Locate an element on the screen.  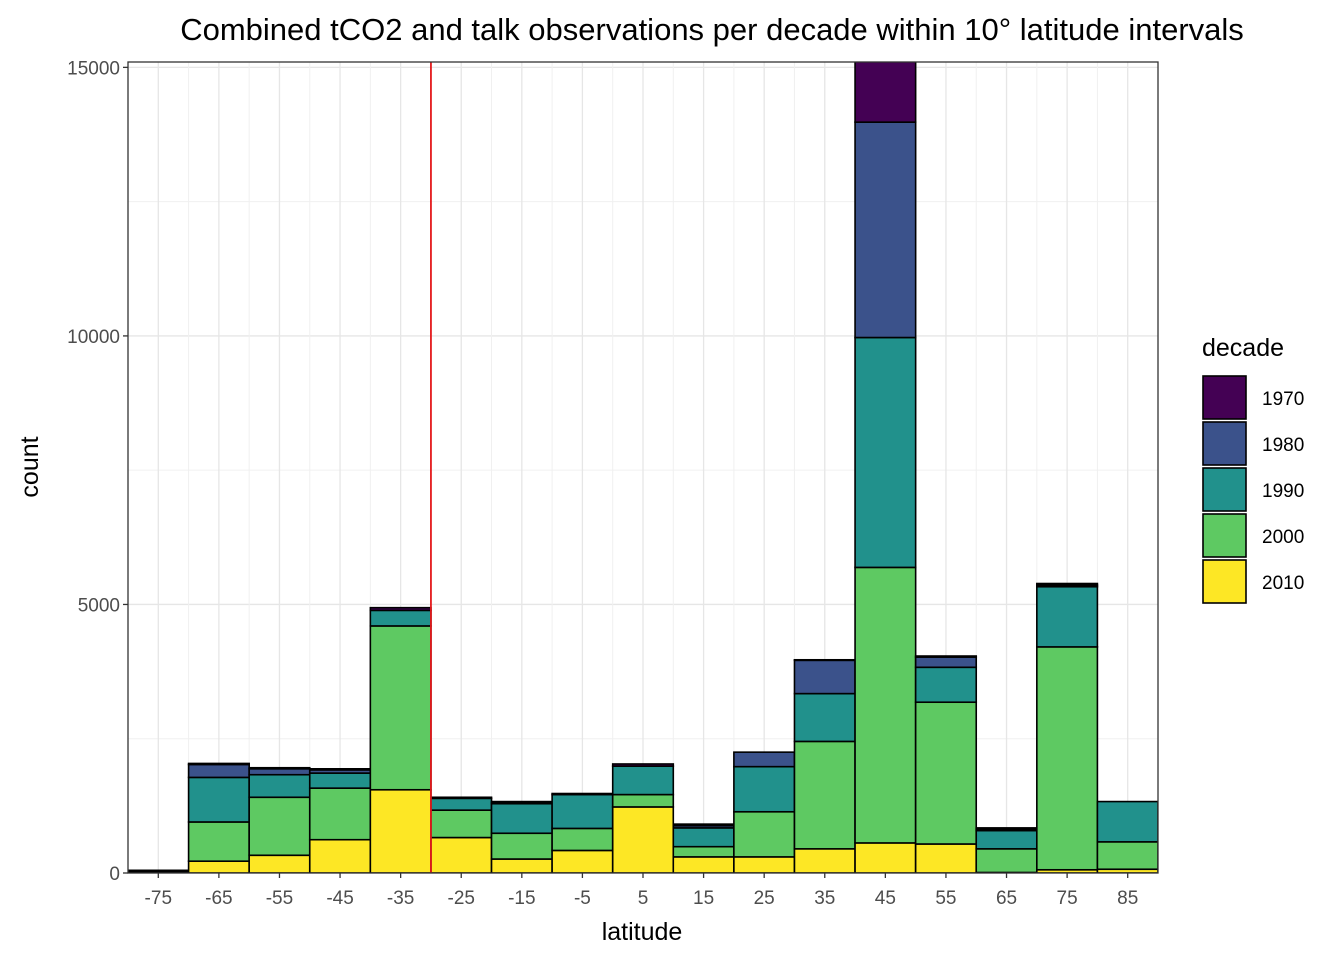
bar-segment-2000-lat--45 is located at coordinates (340, 814).